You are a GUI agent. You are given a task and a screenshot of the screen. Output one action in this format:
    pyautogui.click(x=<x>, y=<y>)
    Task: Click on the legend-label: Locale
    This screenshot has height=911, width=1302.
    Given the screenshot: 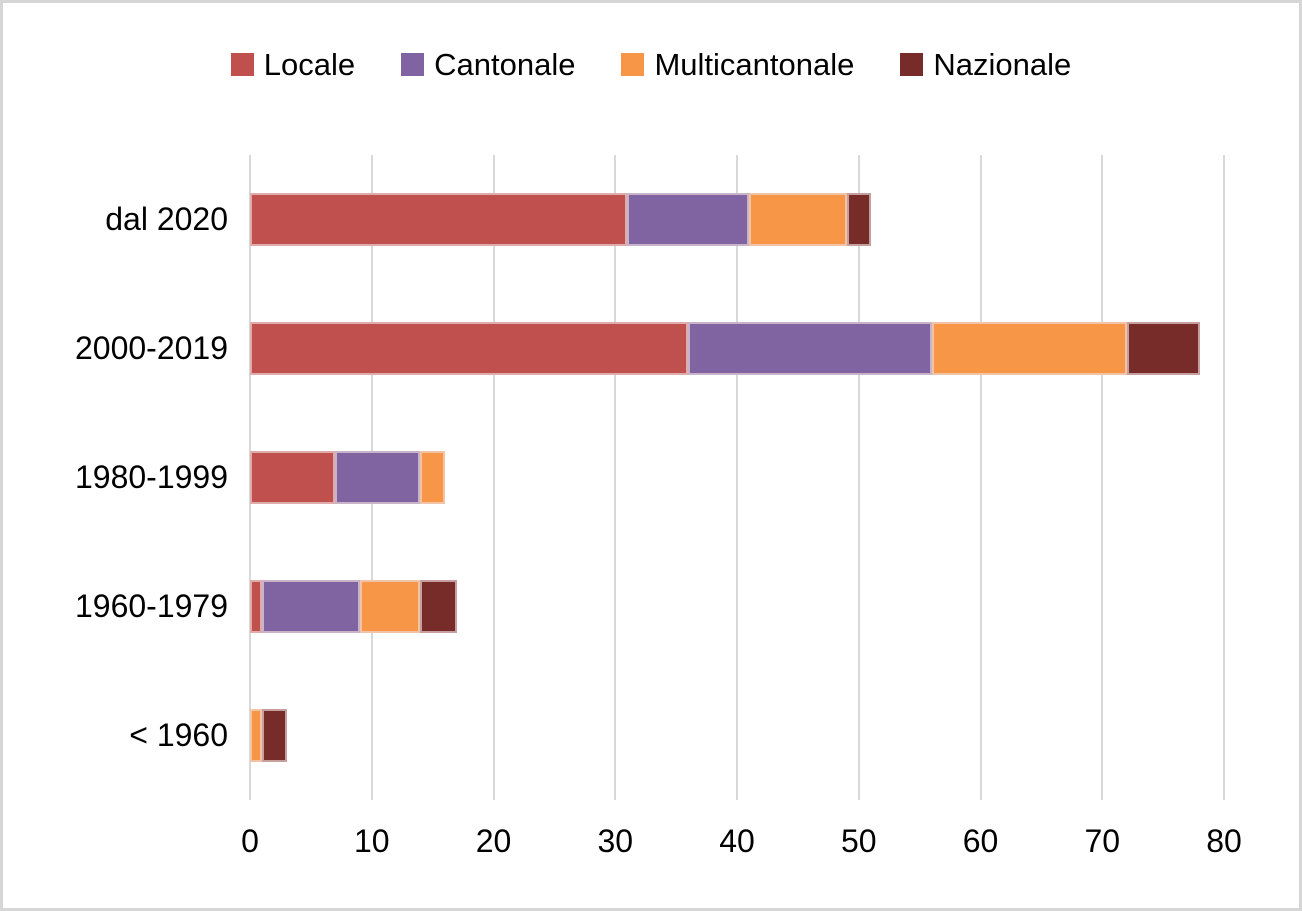 What is the action you would take?
    pyautogui.click(x=309, y=64)
    